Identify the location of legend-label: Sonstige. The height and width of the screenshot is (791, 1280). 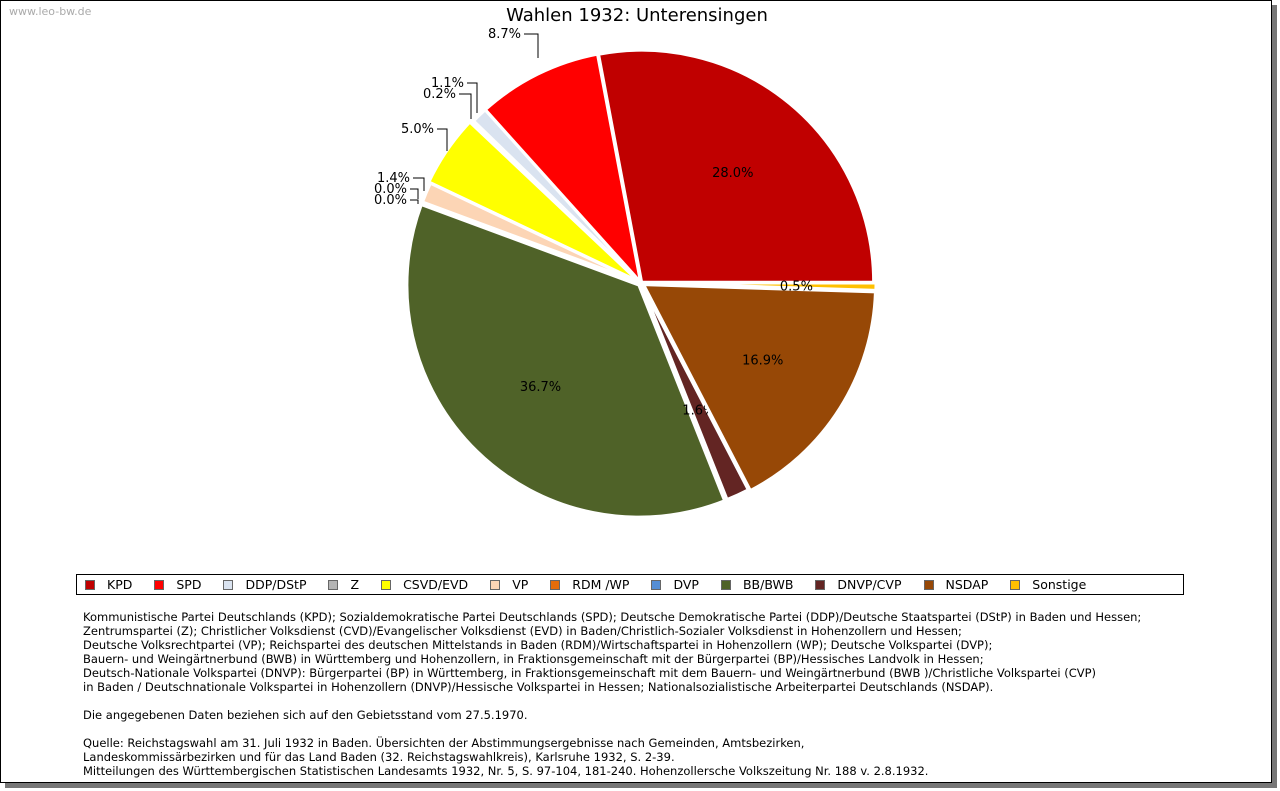
(1059, 584).